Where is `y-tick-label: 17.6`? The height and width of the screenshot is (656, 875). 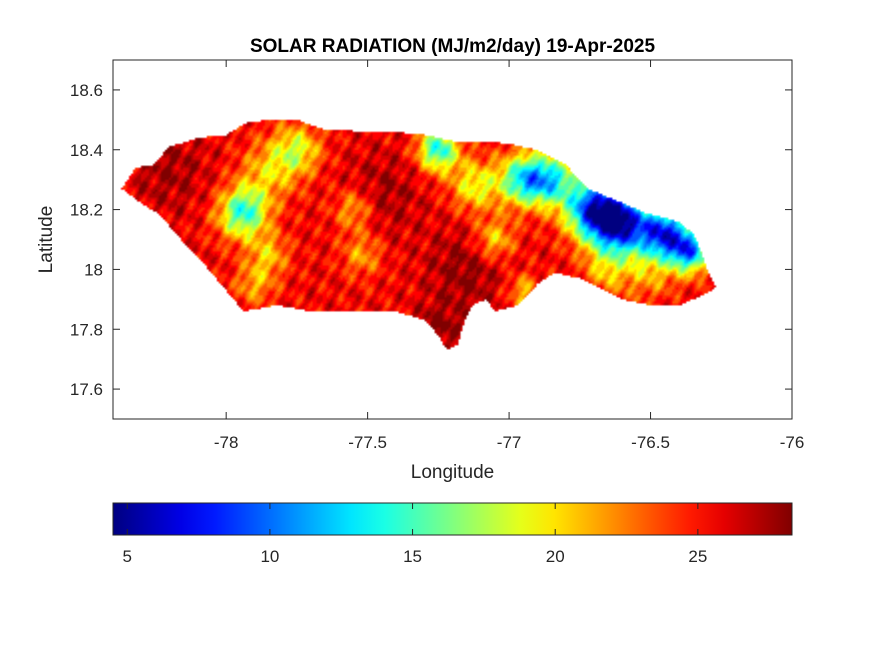
y-tick-label: 17.6 is located at coordinates (86, 389).